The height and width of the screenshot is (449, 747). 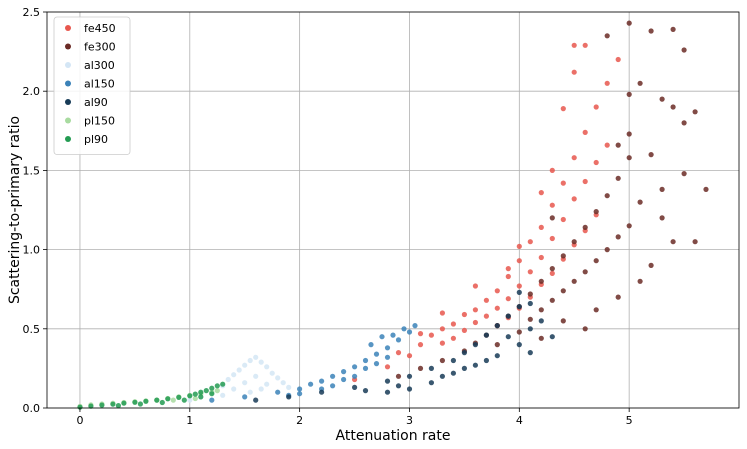 What do you see at coordinates (519, 420) in the screenshot?
I see `x-tick-label: 4` at bounding box center [519, 420].